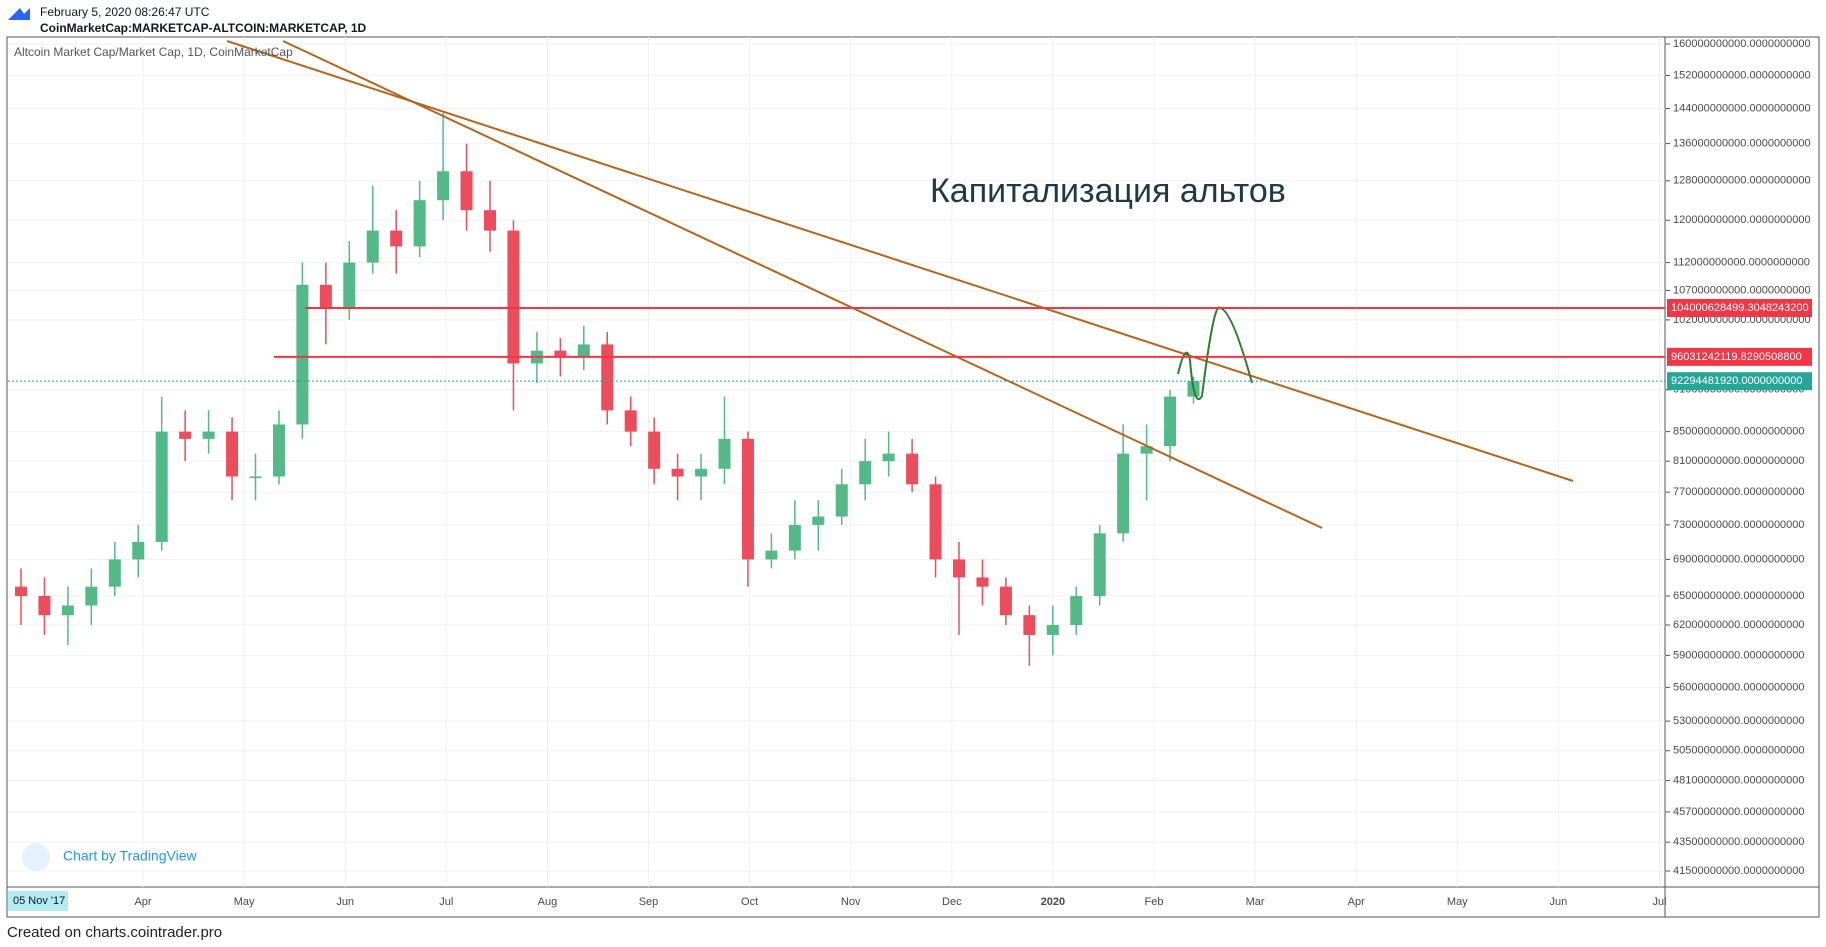 The height and width of the screenshot is (947, 1826). Describe the element at coordinates (1739, 492) in the screenshot. I see `y-tick-label: 77000000000.0000000000` at that location.